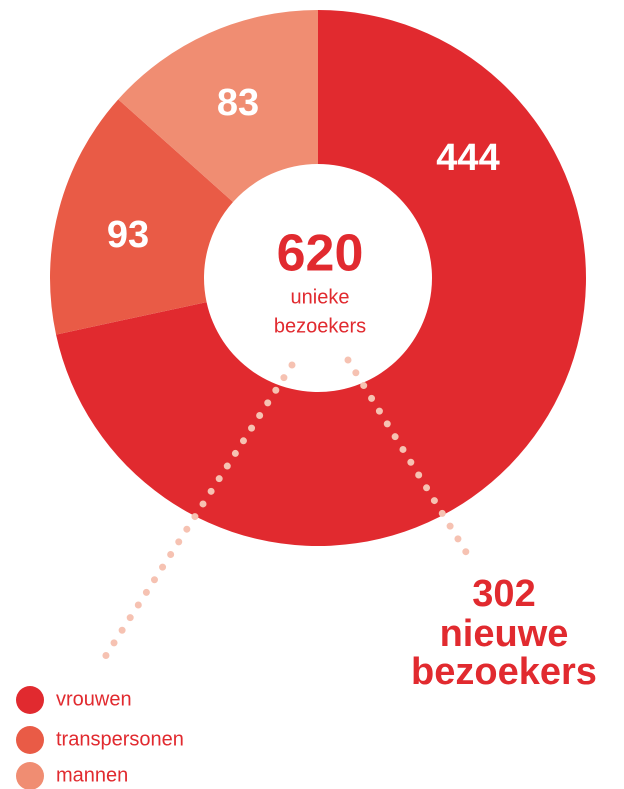  I want to click on center-label: bezoekers, so click(320, 326).